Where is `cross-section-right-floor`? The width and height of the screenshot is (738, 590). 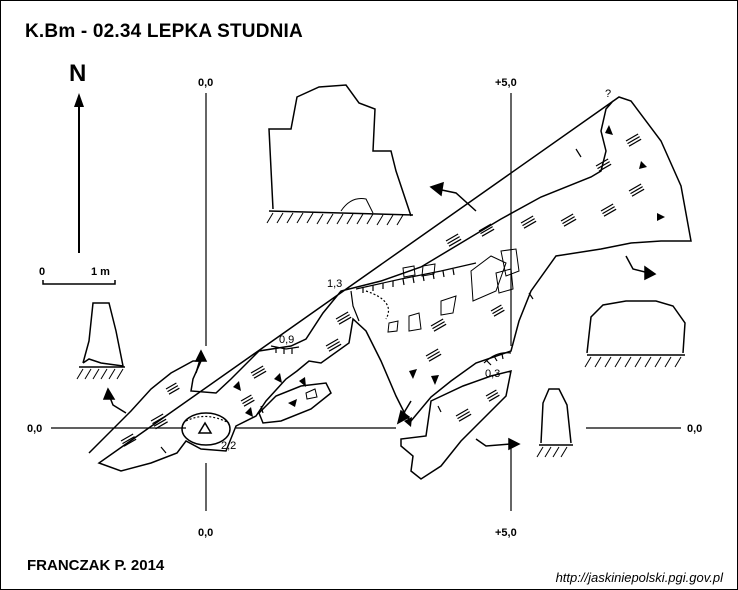 cross-section-right-floor is located at coordinates (633, 362).